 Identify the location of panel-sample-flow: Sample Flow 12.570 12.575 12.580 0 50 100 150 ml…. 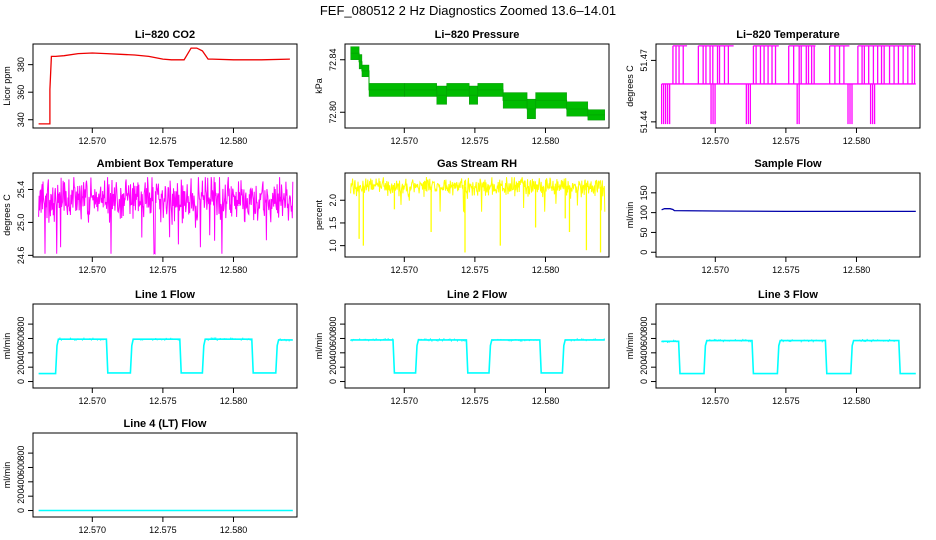
(773, 216).